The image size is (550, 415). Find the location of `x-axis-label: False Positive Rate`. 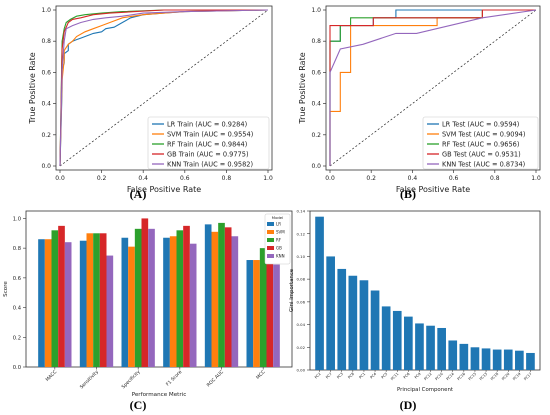

x-axis-label: False Positive Rate is located at coordinates (164, 189).